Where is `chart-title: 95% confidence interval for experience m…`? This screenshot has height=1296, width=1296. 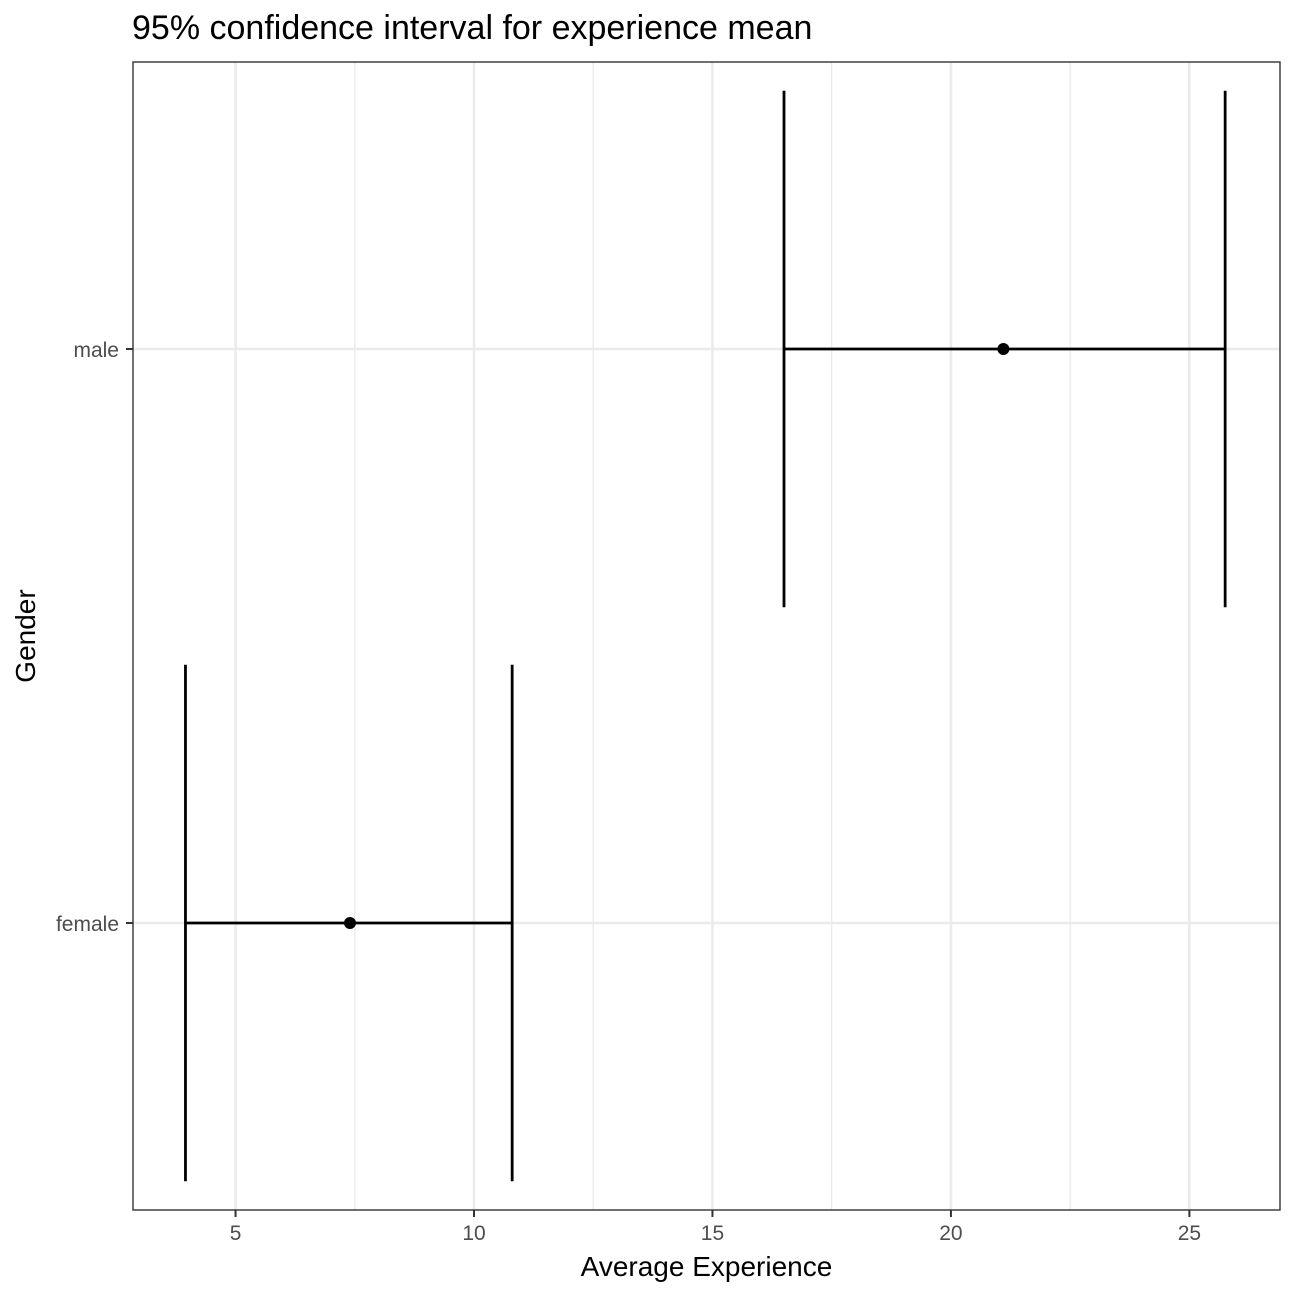
chart-title: 95% confidence interval for experience m… is located at coordinates (472, 28).